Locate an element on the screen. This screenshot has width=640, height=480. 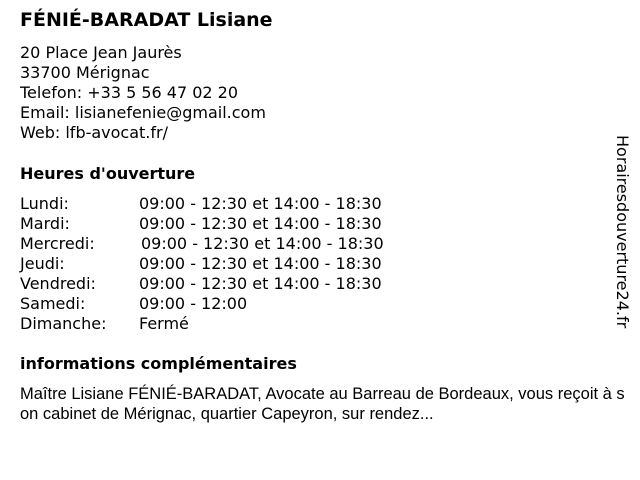
day: Mardi: is located at coordinates (45, 223).